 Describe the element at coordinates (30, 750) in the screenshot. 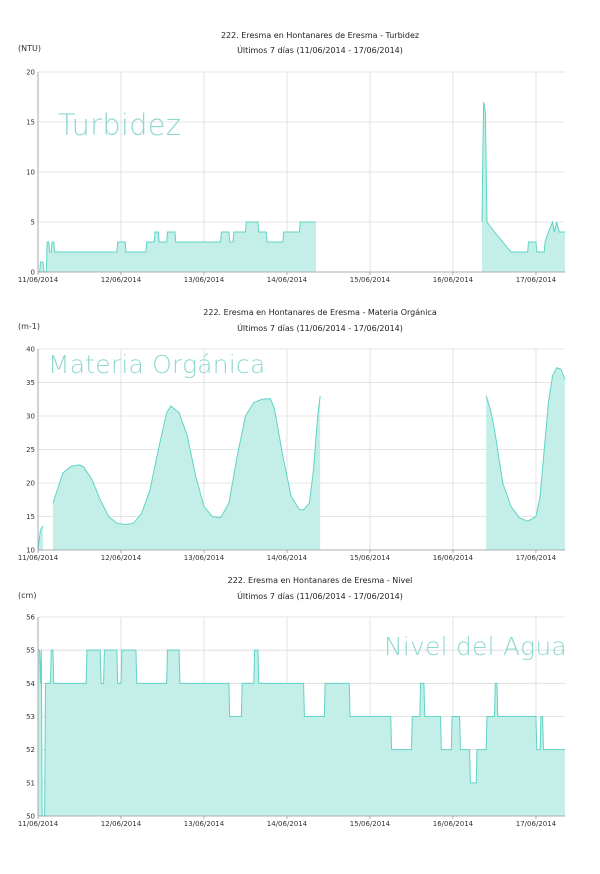

I see `y-tick-label: 52` at that location.